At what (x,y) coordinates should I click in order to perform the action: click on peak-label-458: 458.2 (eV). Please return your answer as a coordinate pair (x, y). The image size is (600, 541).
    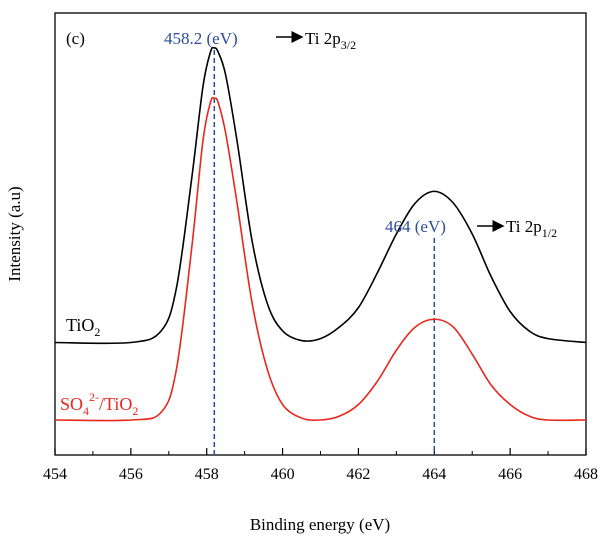
    Looking at the image, I should click on (201, 38).